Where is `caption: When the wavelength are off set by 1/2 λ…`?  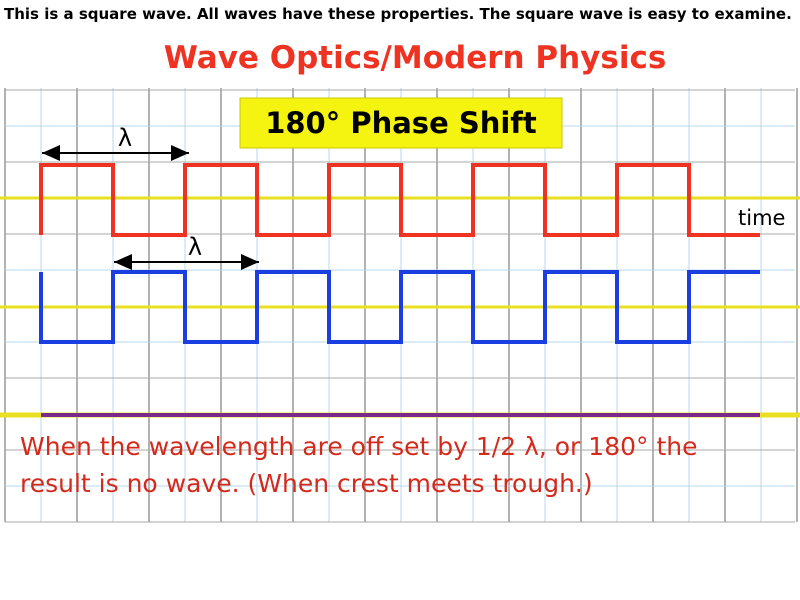 caption: When the wavelength are off set by 1/2 λ… is located at coordinates (359, 465).